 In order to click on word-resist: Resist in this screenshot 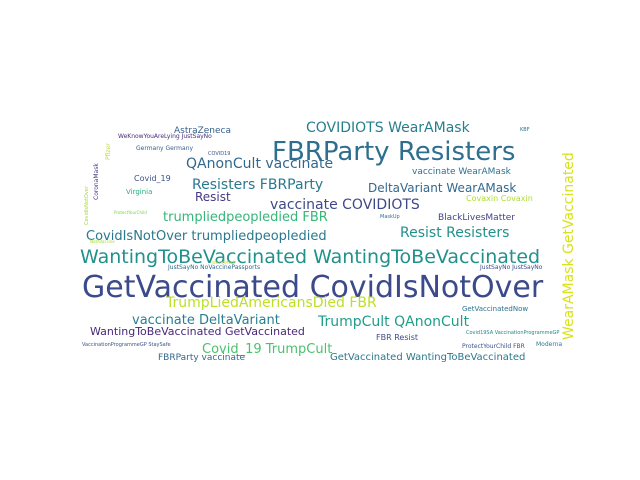, I will do `click(213, 197)`.